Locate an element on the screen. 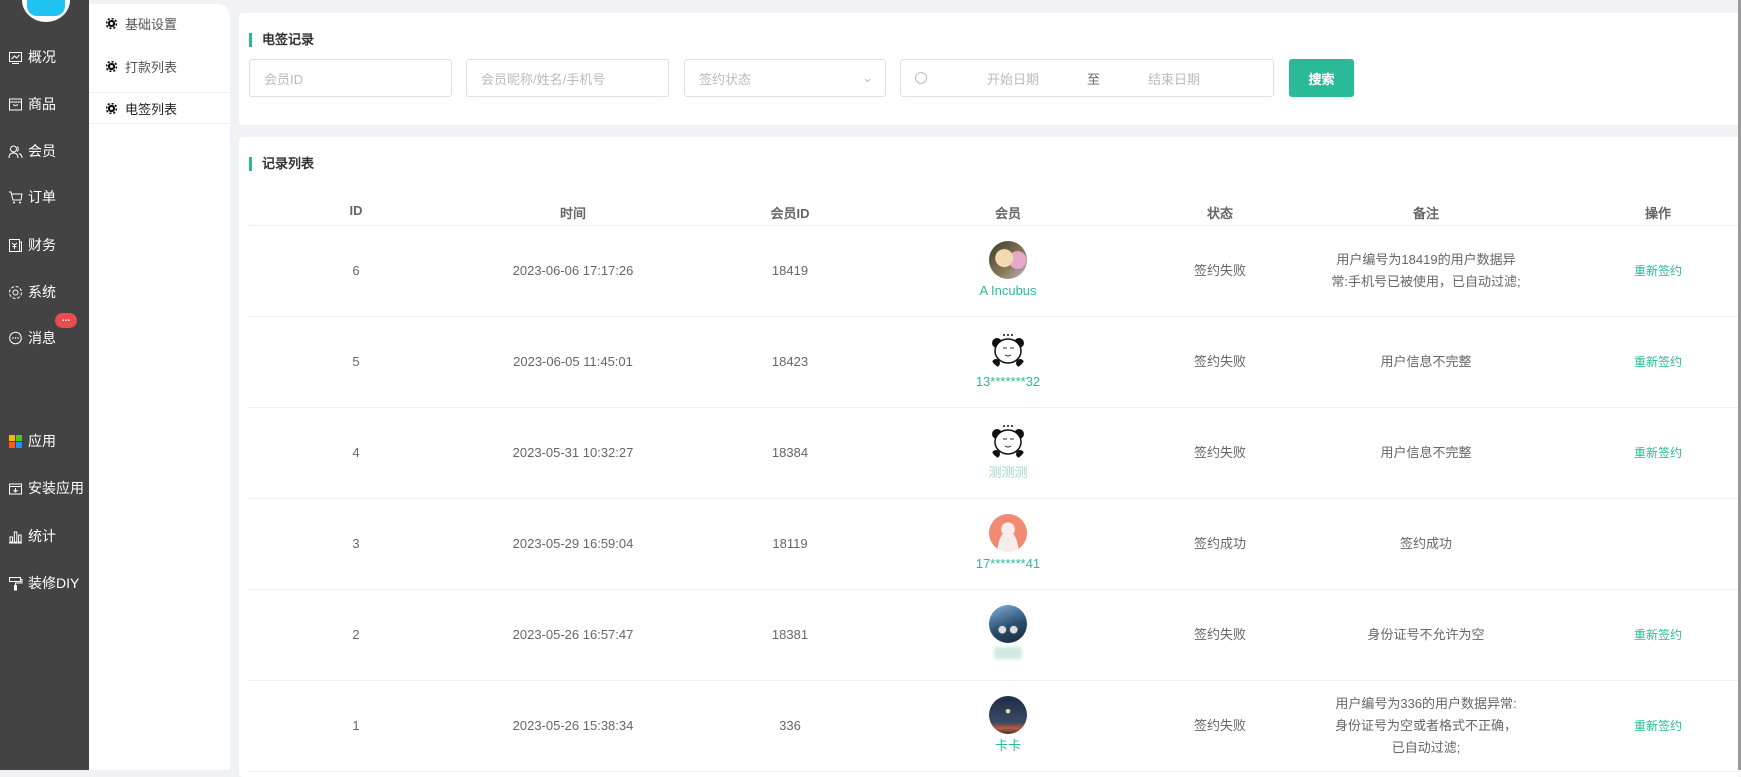 The image size is (1741, 777). submenu-item-0: 基础设置 is located at coordinates (159, 23).